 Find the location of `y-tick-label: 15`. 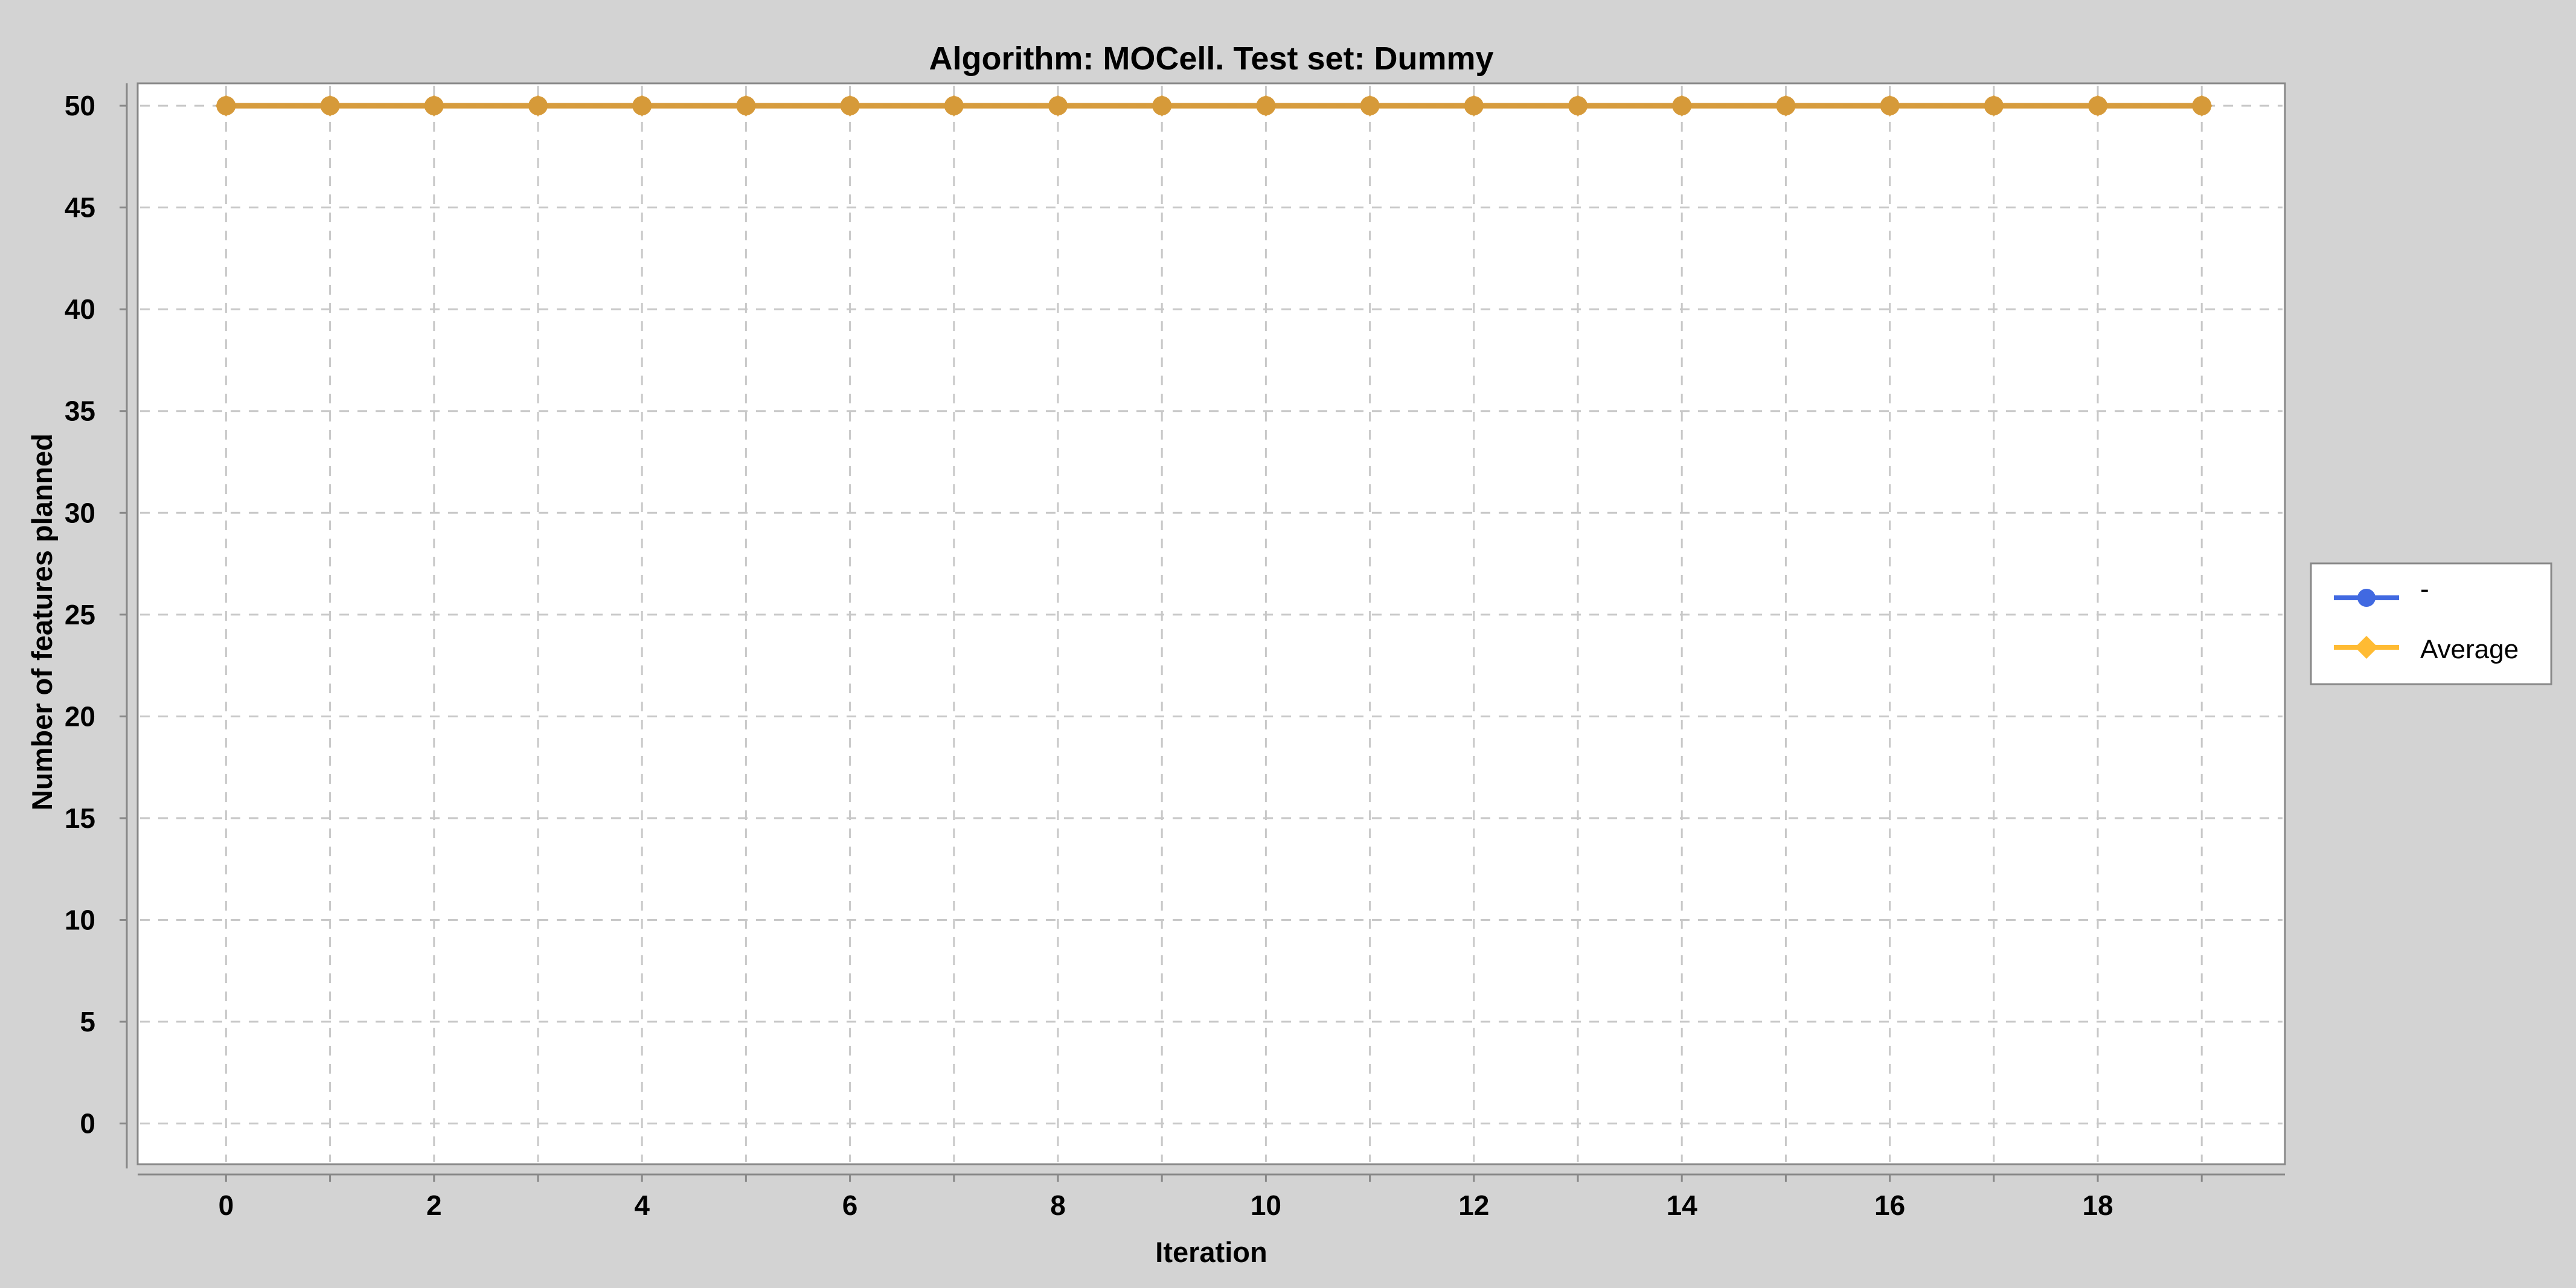

y-tick-label: 15 is located at coordinates (80, 818).